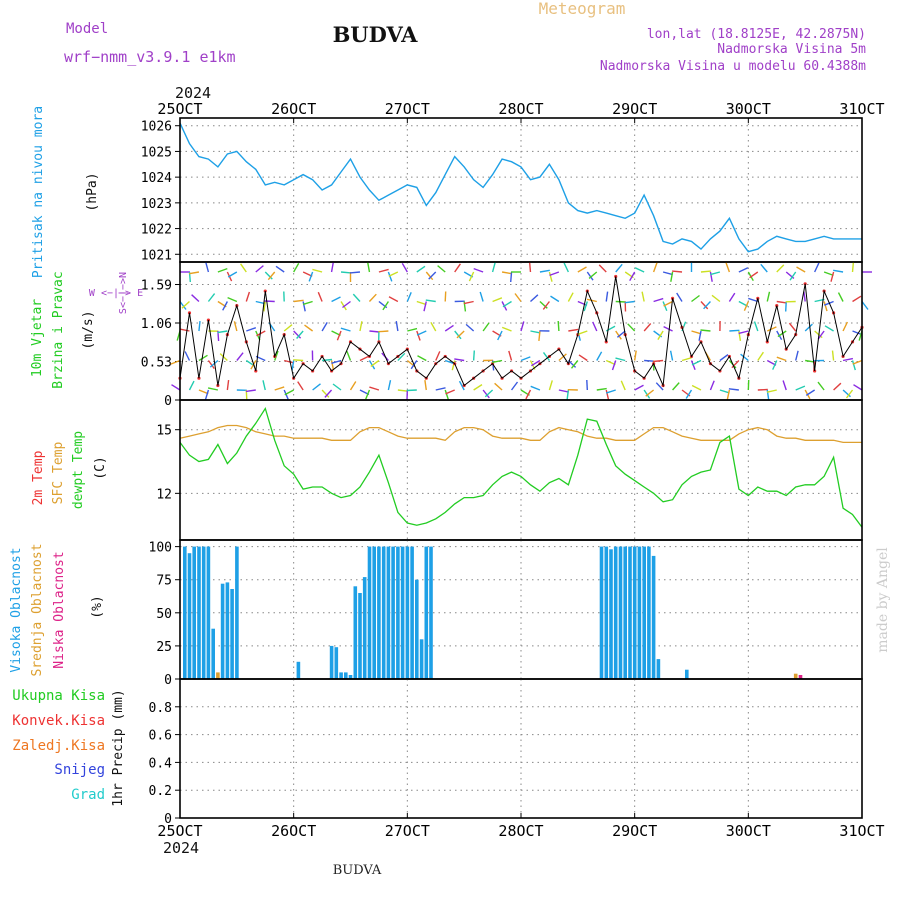 Image resolution: width=900 pixels, height=900 pixels. Describe the element at coordinates (795, 676) in the screenshot. I see `cloud-mid-bar` at that location.